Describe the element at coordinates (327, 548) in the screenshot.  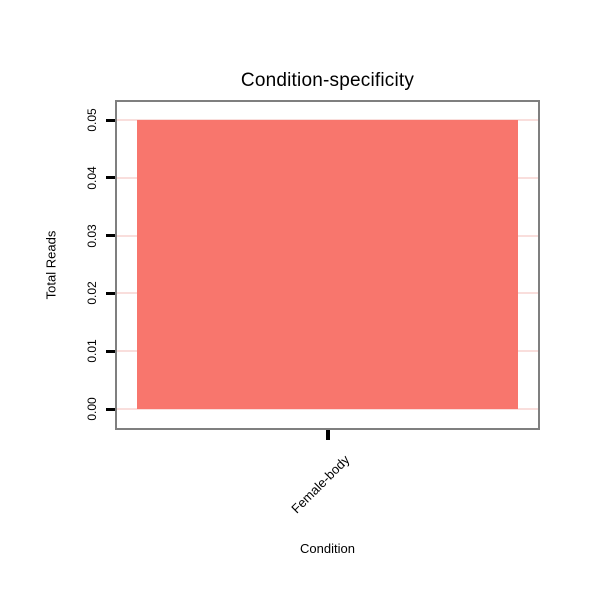
I see `x-axis-label: Condition` at that location.